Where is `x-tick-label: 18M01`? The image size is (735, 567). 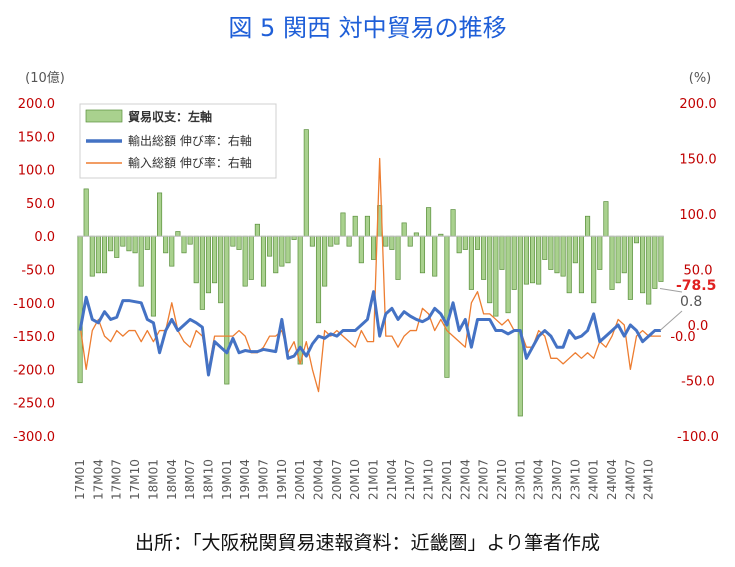 x-tick-label: 18M01 is located at coordinates (153, 479).